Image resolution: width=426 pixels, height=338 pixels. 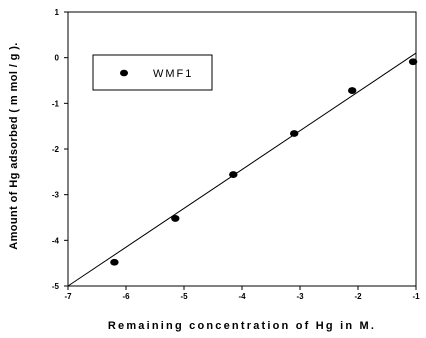 What do you see at coordinates (68, 296) in the screenshot?
I see `x-tick-label: -7` at bounding box center [68, 296].